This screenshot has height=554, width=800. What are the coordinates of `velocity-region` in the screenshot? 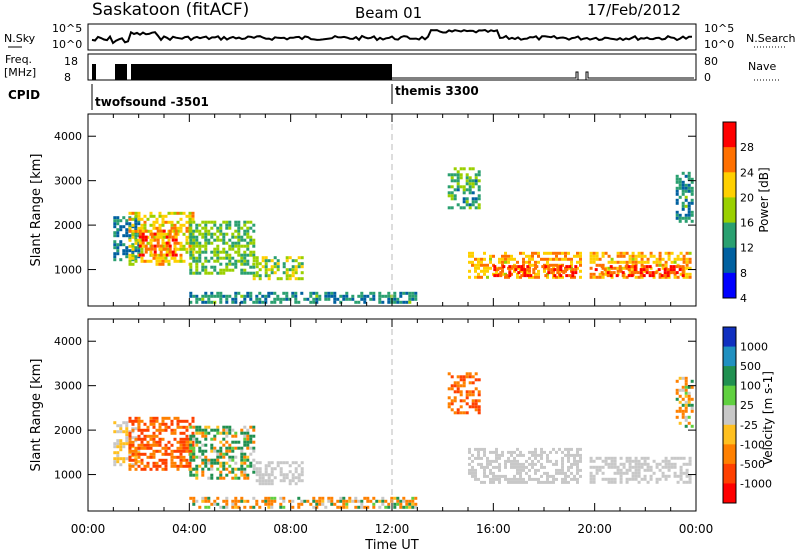 It's located at (640, 470).